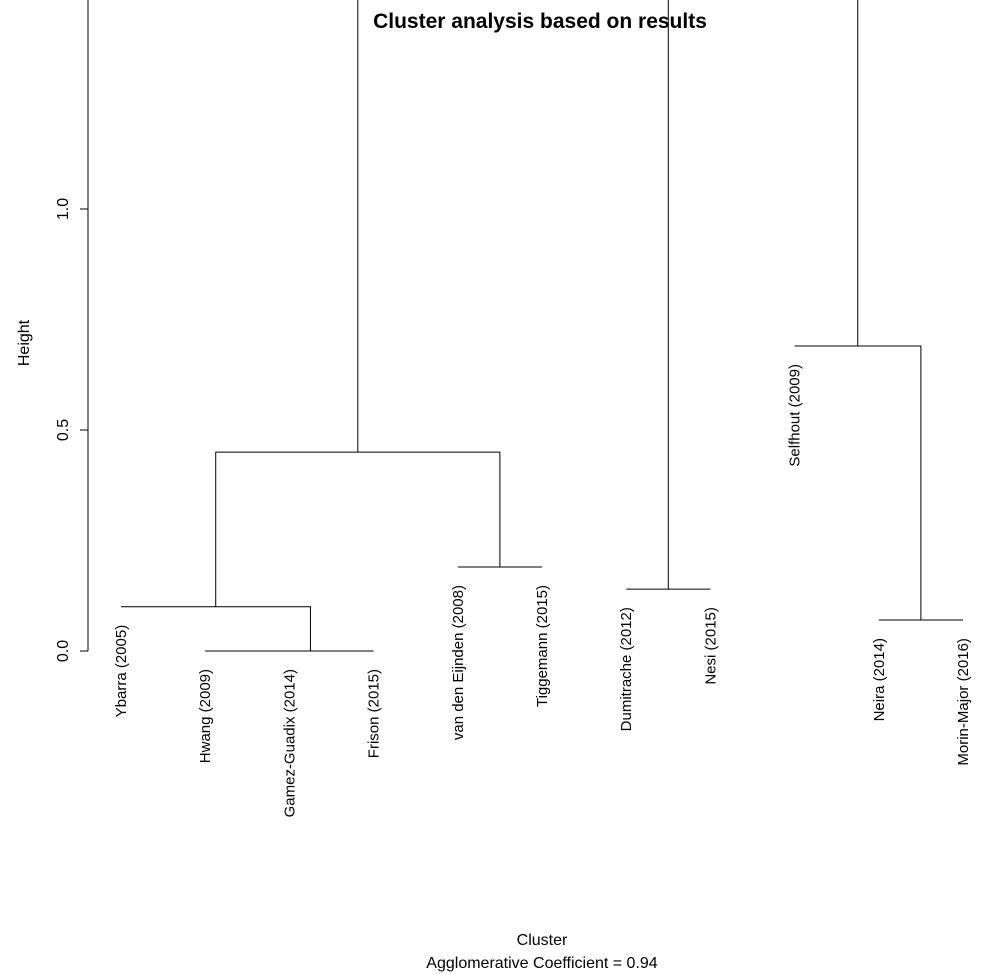 The width and height of the screenshot is (983, 974). What do you see at coordinates (542, 646) in the screenshot?
I see `leaf-label: Tiggemann (2015)` at bounding box center [542, 646].